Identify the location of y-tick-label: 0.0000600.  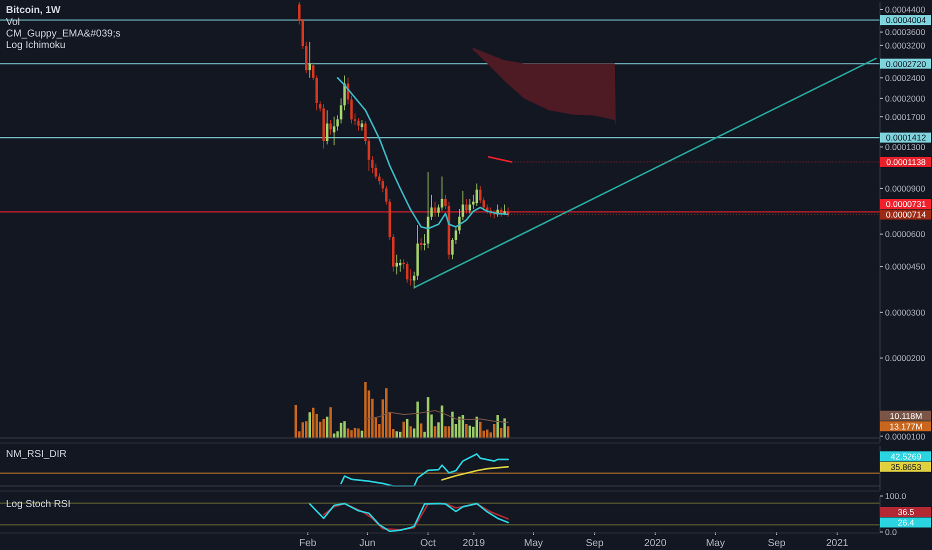
(905, 234).